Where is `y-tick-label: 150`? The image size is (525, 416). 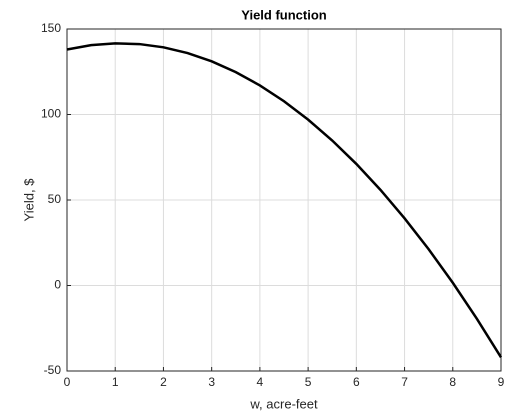
y-tick-label: 150 is located at coordinates (51, 28).